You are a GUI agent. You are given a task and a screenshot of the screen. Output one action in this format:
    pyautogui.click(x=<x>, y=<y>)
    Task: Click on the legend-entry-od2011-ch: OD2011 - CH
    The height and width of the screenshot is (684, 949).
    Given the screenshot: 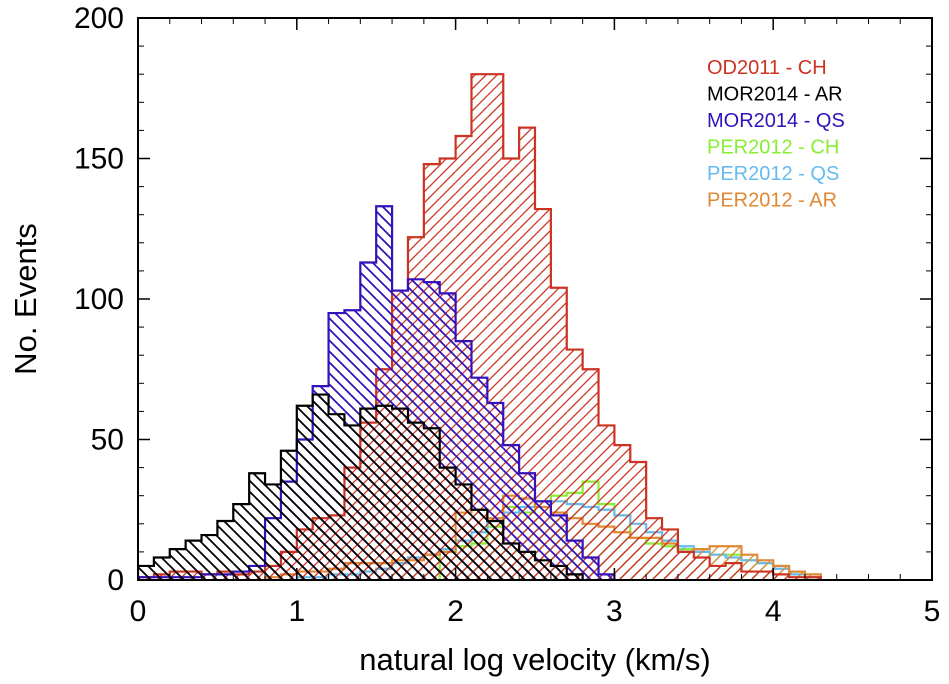 What is the action you would take?
    pyautogui.click(x=767, y=68)
    